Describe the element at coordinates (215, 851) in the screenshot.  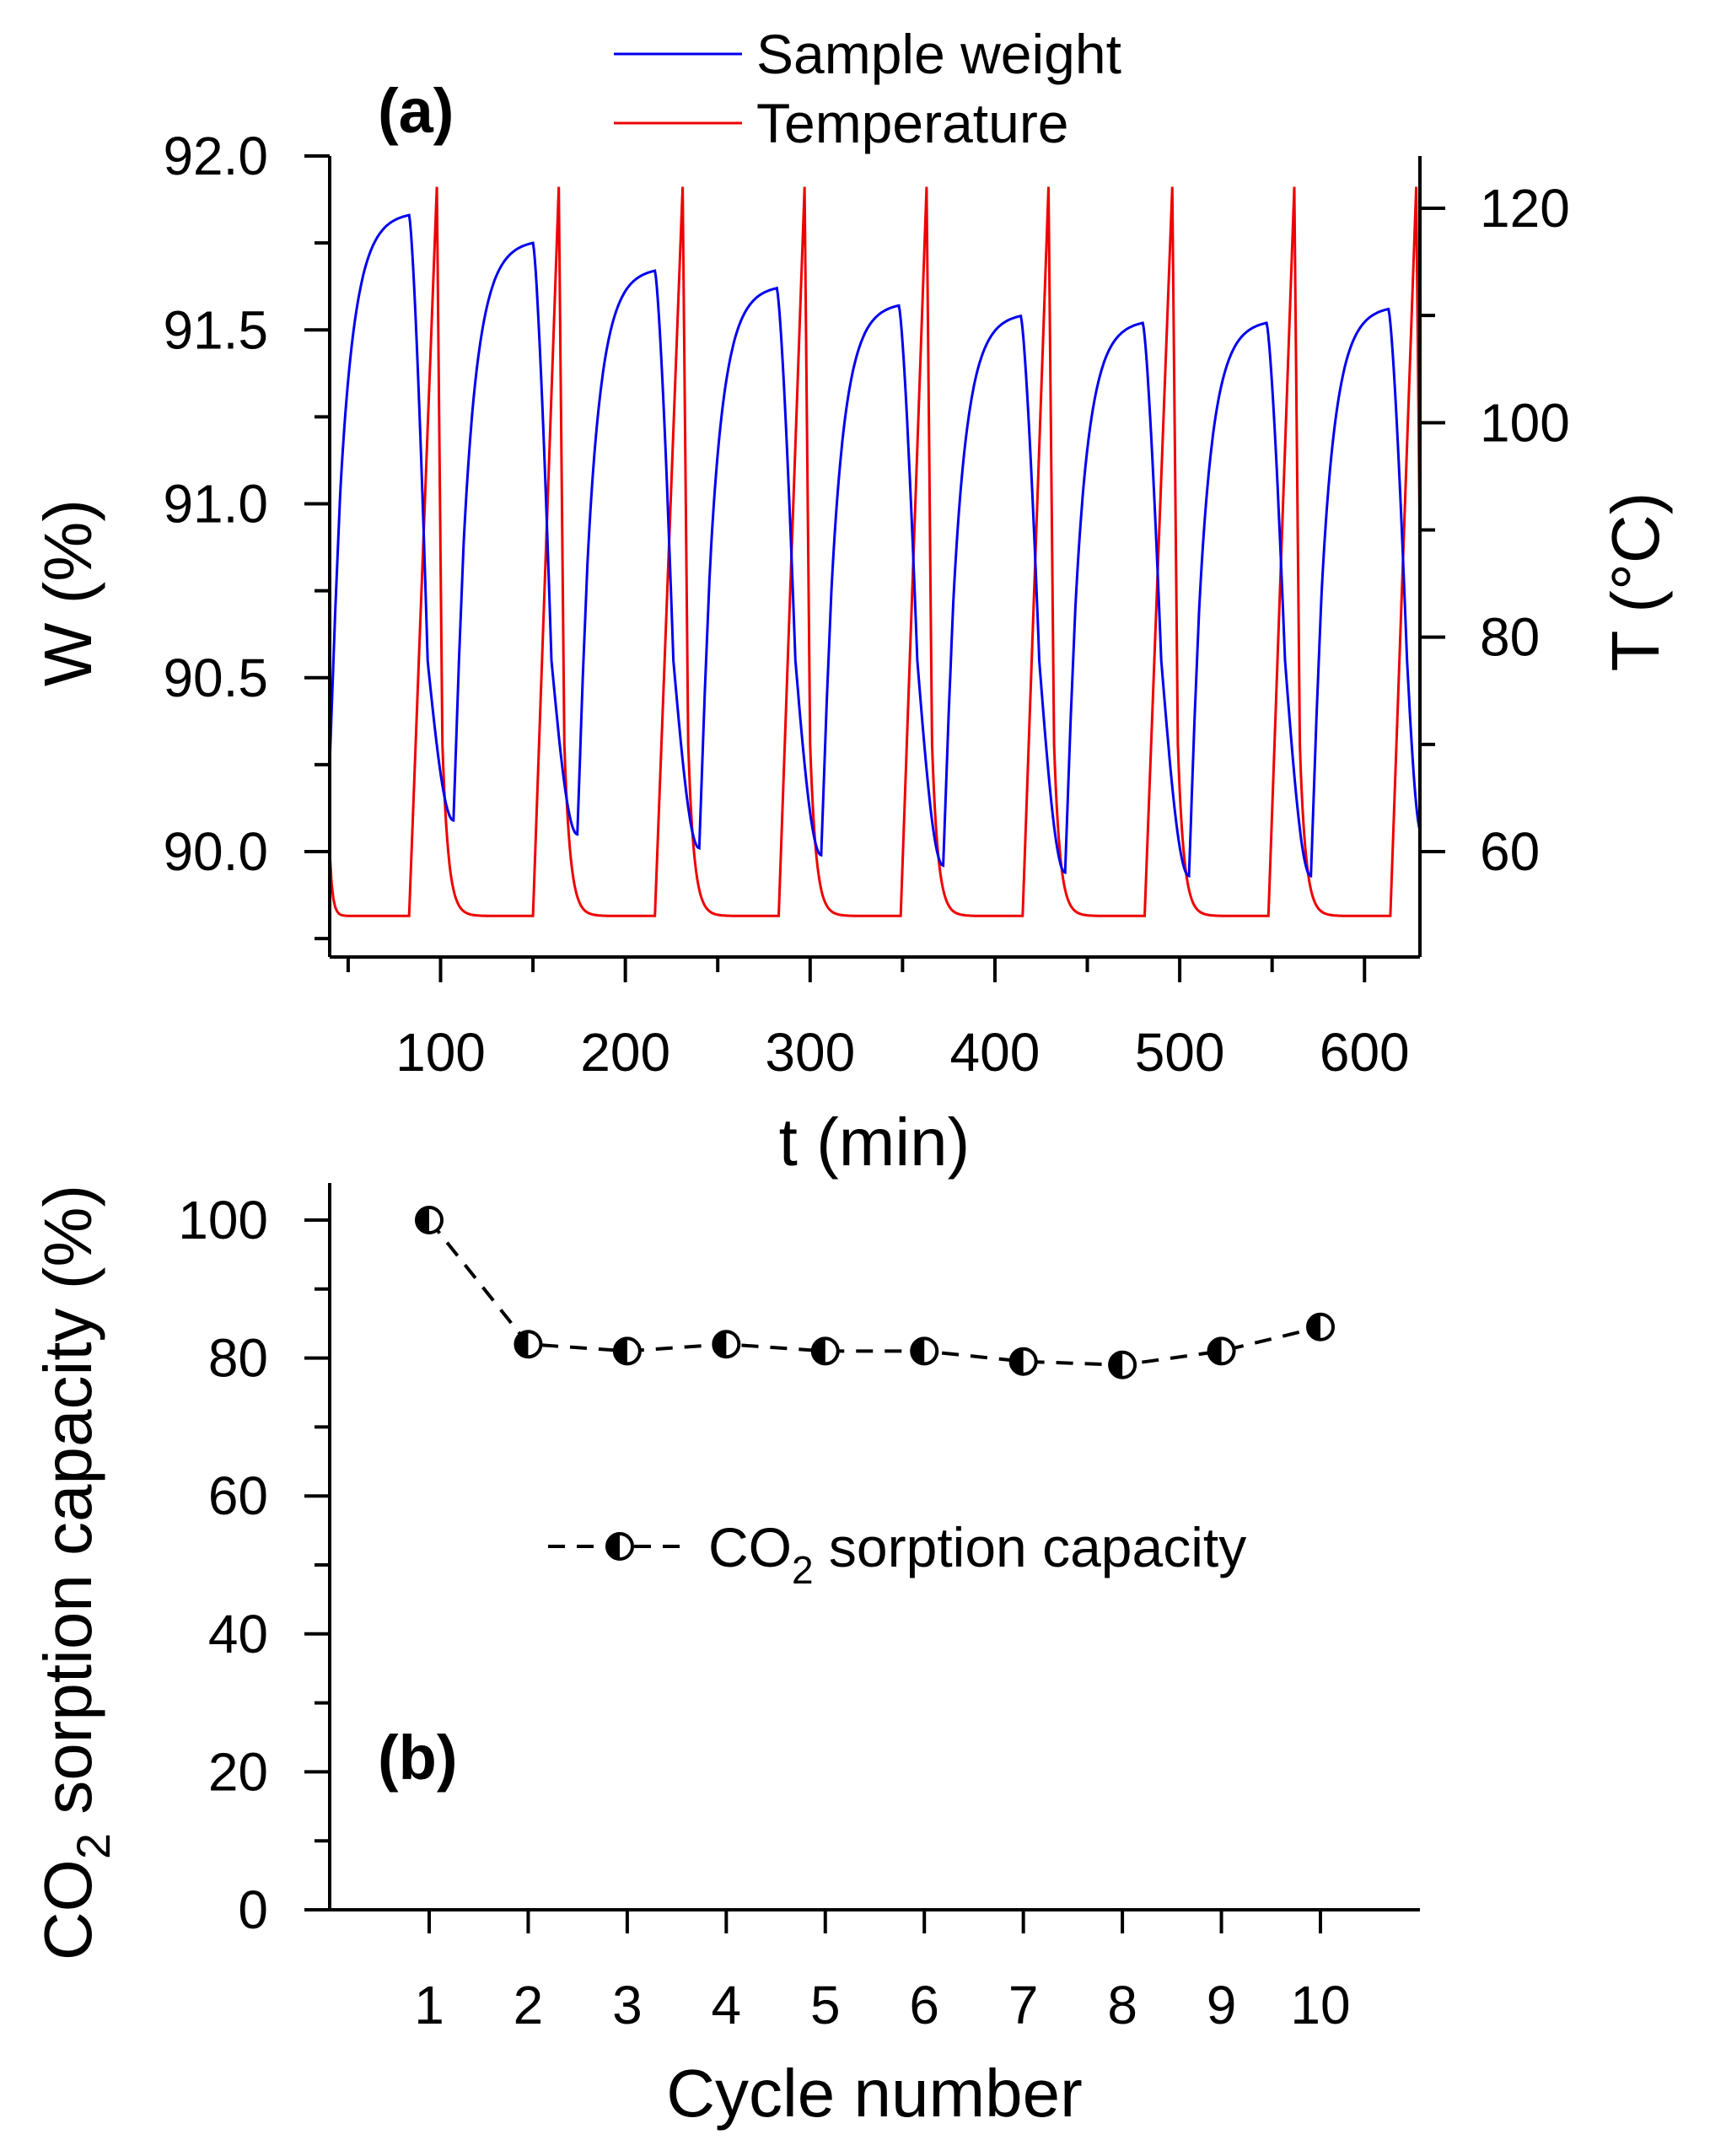
I see `left-y-tick-label: 90.0` at that location.